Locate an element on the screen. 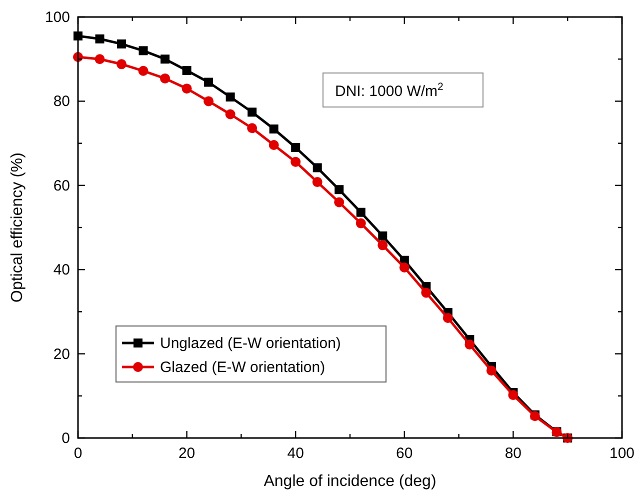 This screenshot has width=636, height=503. y-tick-label: 40 is located at coordinates (61, 270).